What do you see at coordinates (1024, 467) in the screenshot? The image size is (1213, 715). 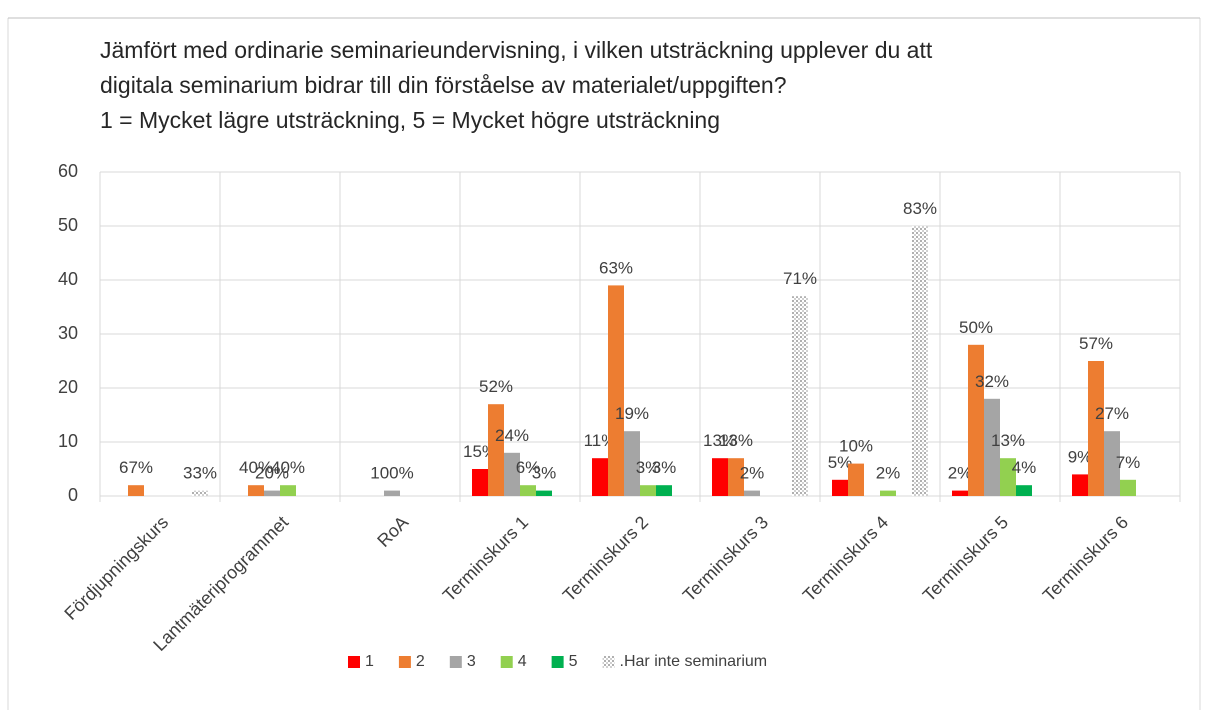 I see `data-label: 4%` at bounding box center [1024, 467].